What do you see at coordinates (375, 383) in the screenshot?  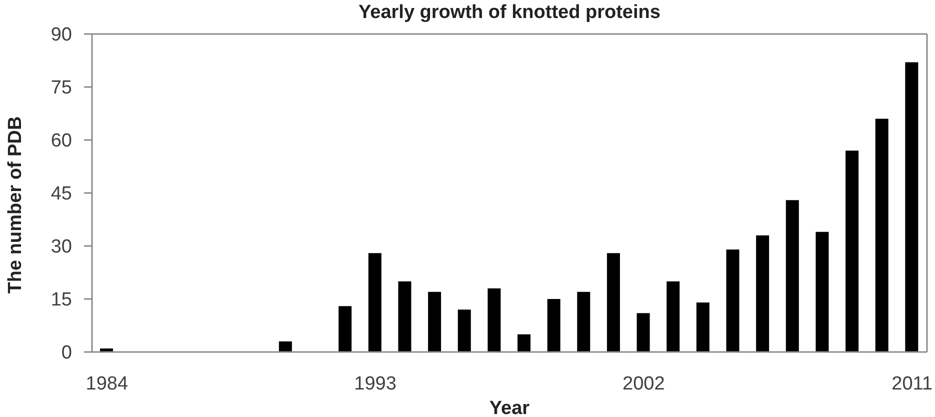 I see `x-tick-label: 1993` at bounding box center [375, 383].